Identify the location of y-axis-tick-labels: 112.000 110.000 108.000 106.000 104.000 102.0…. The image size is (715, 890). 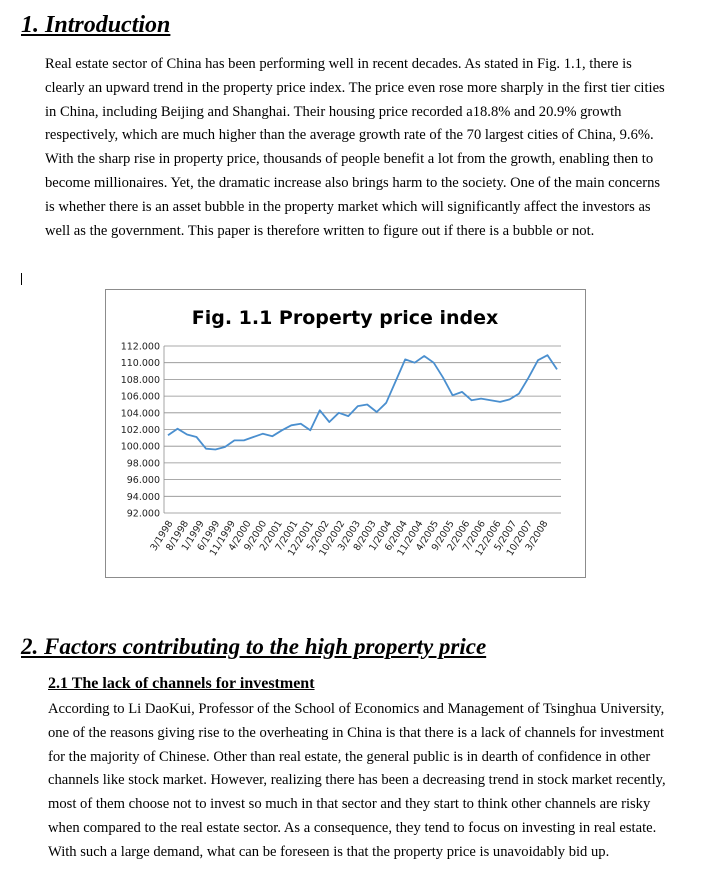
(140, 431).